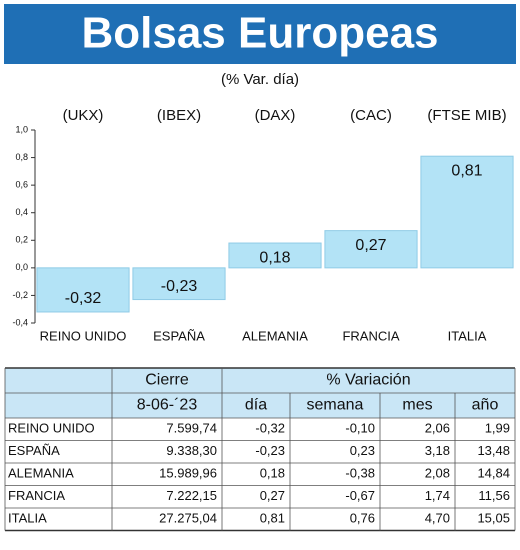  I want to click on table-cell: 3,18, so click(437, 450).